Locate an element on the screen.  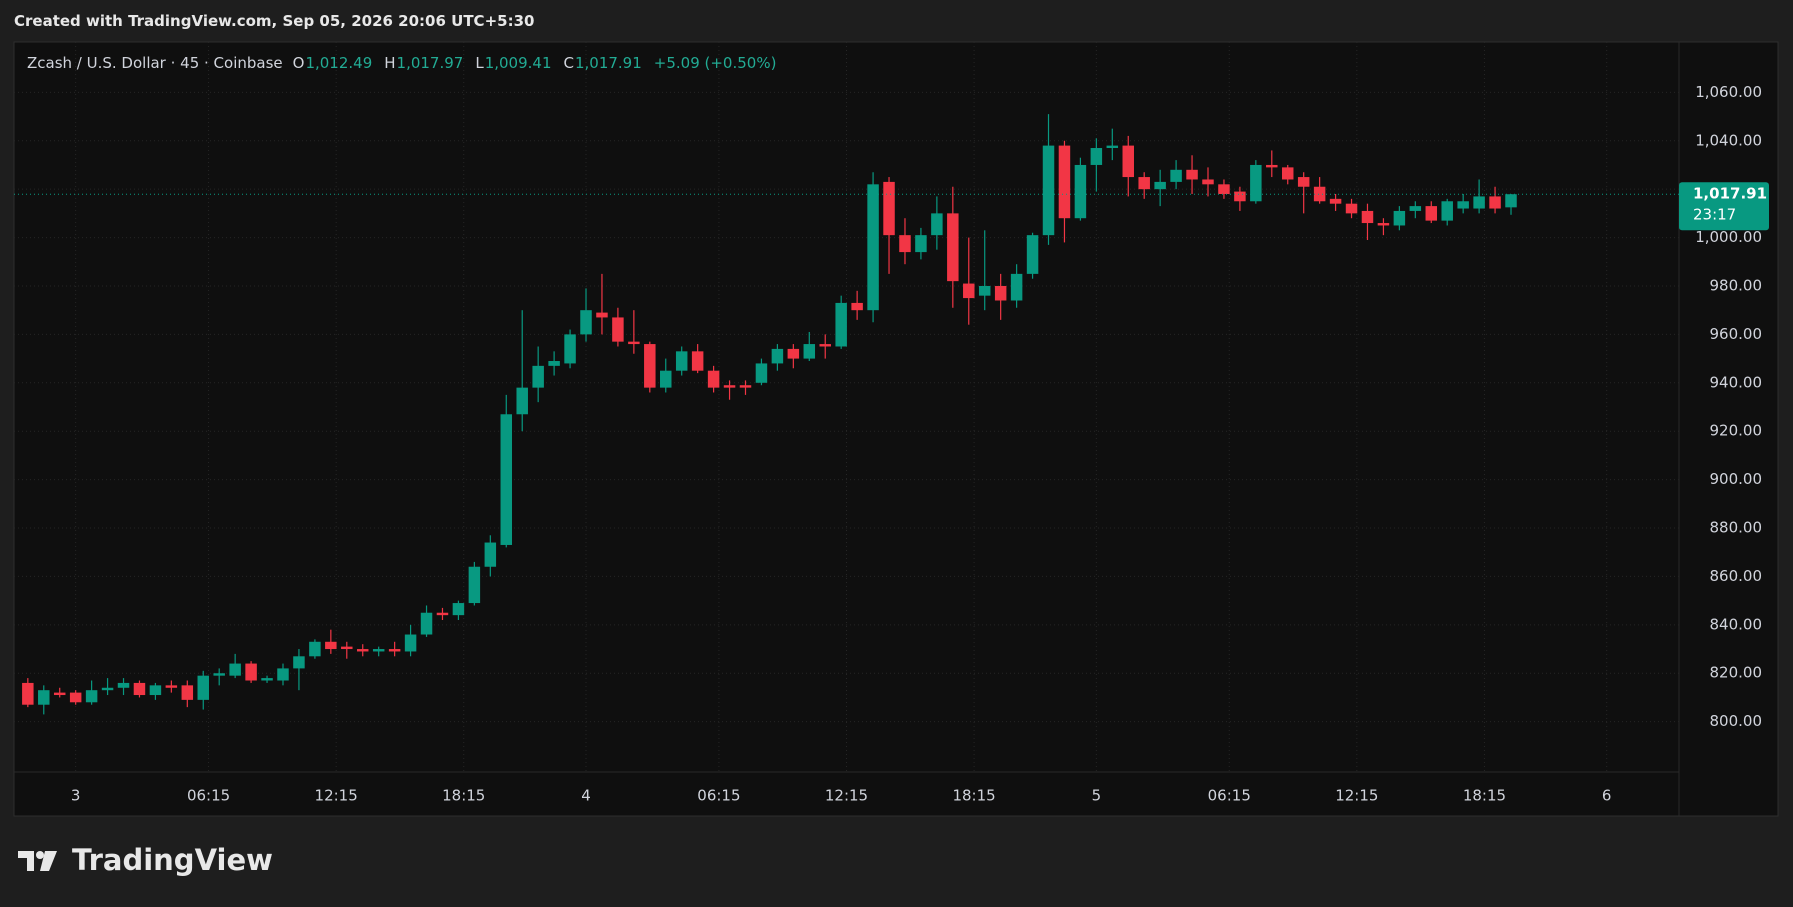
x-tick-label: 6 is located at coordinates (1607, 796).